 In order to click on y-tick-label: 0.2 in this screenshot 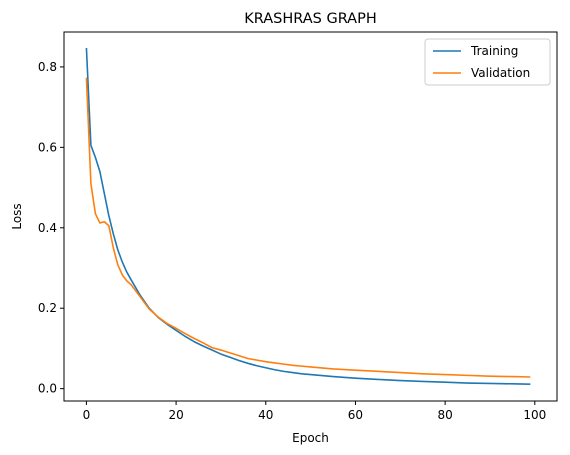, I will do `click(47, 308)`.